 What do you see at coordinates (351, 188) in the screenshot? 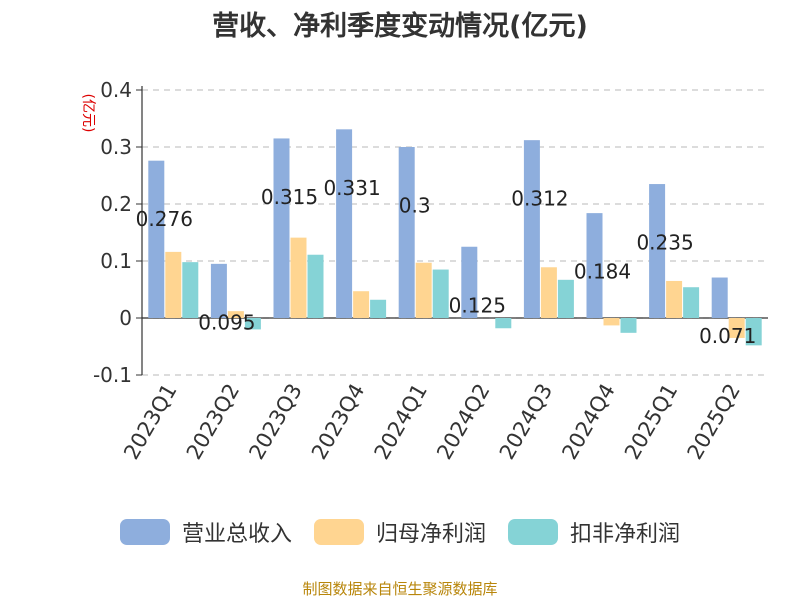
I see `data-label: 0.331` at bounding box center [351, 188].